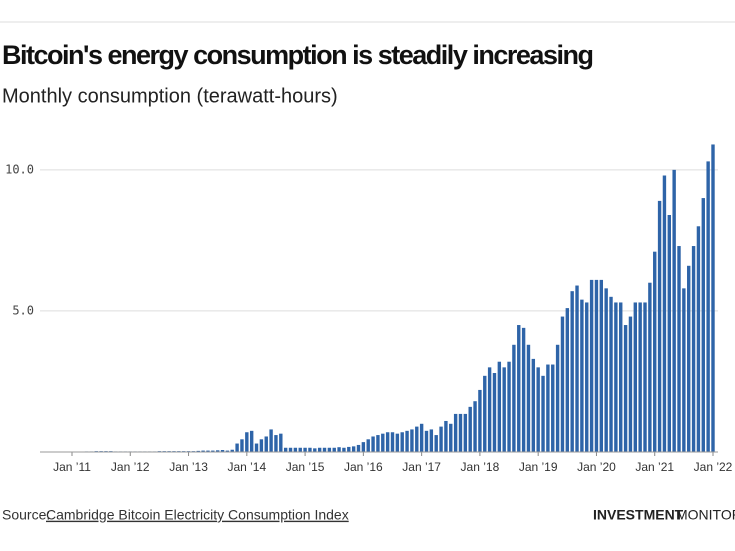  What do you see at coordinates (538, 467) in the screenshot?
I see `x-tick-label: Jan ’19` at bounding box center [538, 467].